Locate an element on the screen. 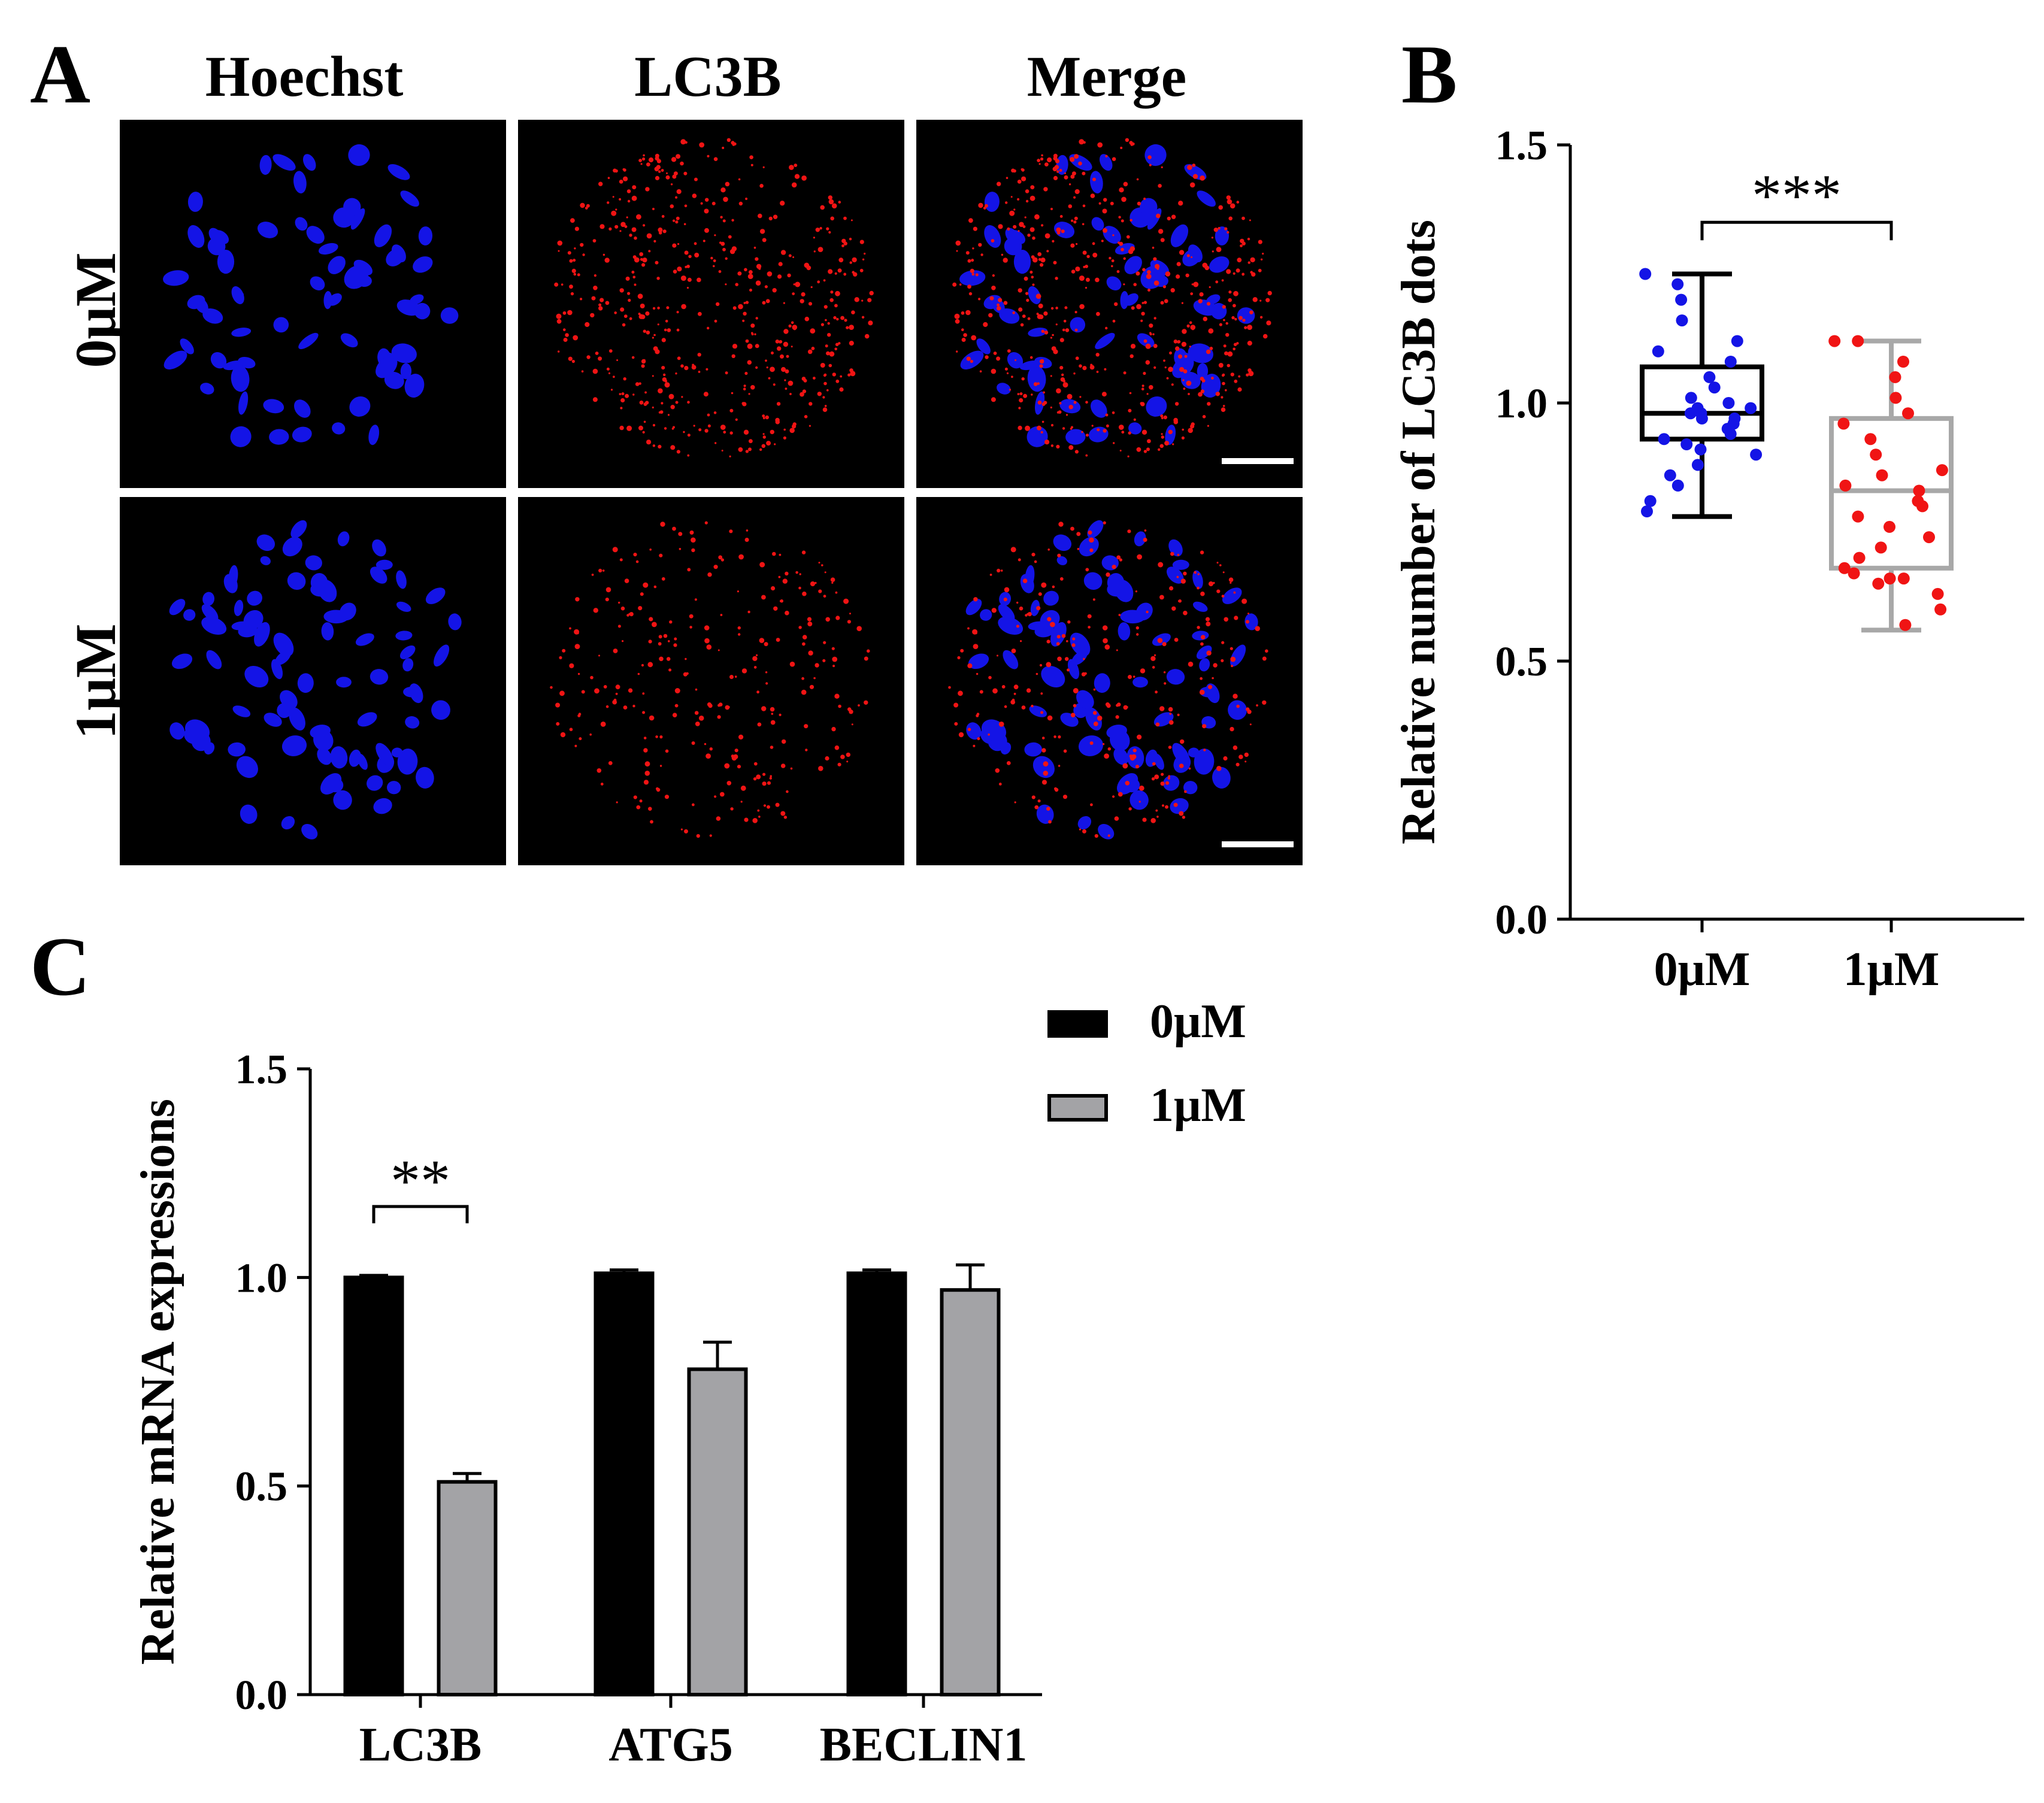  y-tick-label: 1.0 is located at coordinates (1521, 404).